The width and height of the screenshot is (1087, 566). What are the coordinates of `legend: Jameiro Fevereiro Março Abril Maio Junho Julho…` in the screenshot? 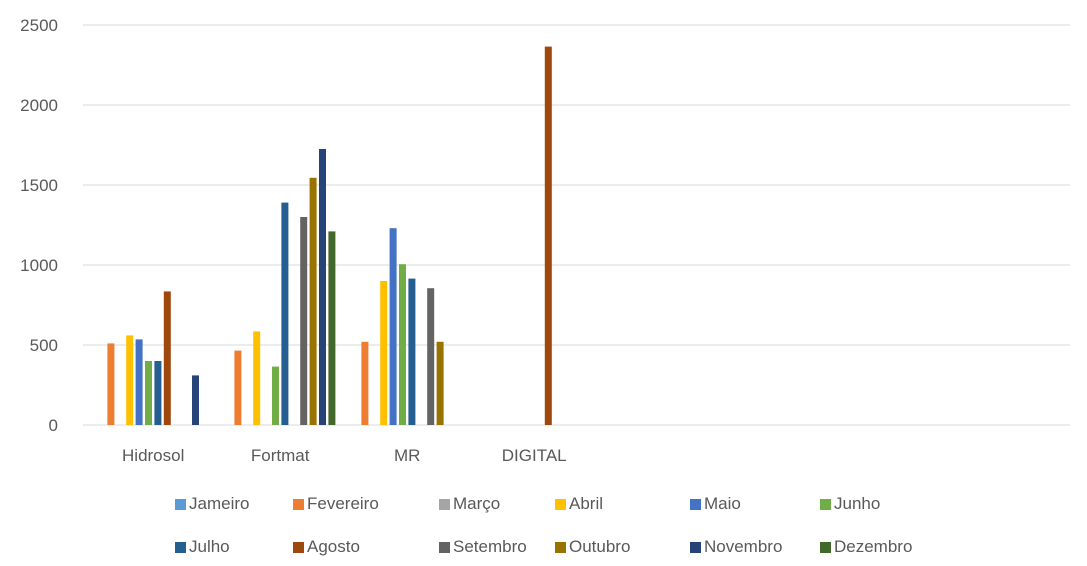 It's located at (543, 525).